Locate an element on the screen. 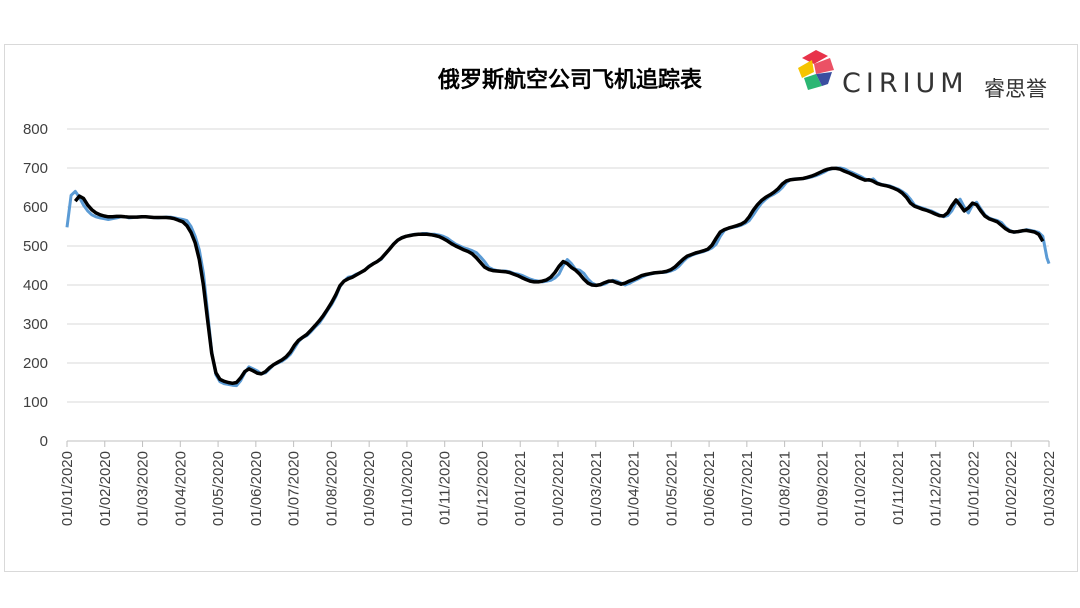 This screenshot has width=1080, height=608. x-tick-label: 01/09/2020 is located at coordinates (369, 488).